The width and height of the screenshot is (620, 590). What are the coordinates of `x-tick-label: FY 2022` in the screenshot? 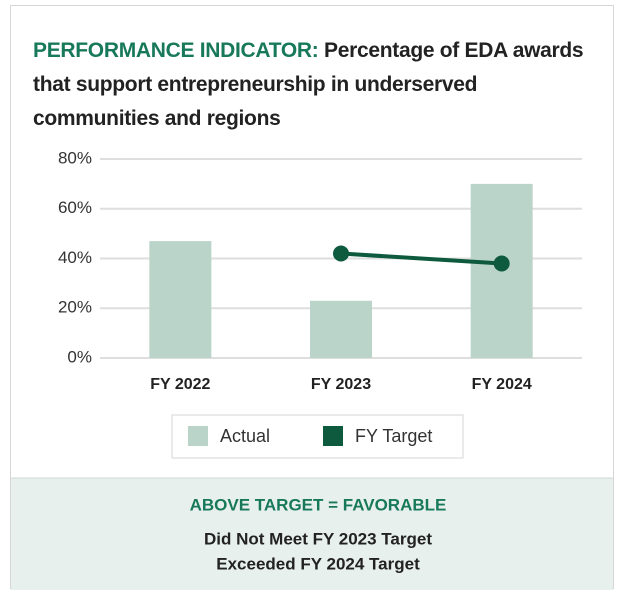 It's located at (180, 384).